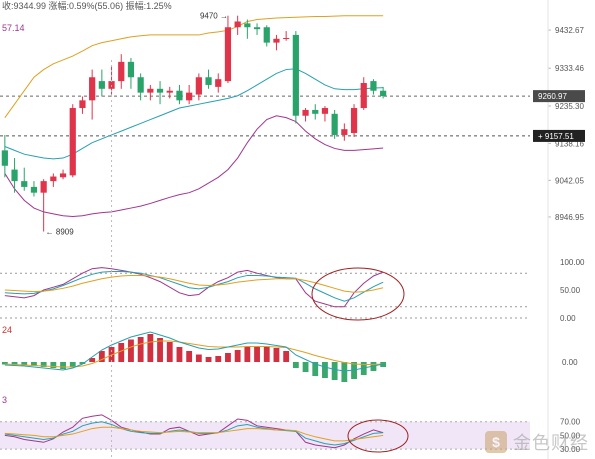 The width and height of the screenshot is (595, 459). What do you see at coordinates (570, 435) in the screenshot?
I see `rsi-tick-label: 50.00` at bounding box center [570, 435].